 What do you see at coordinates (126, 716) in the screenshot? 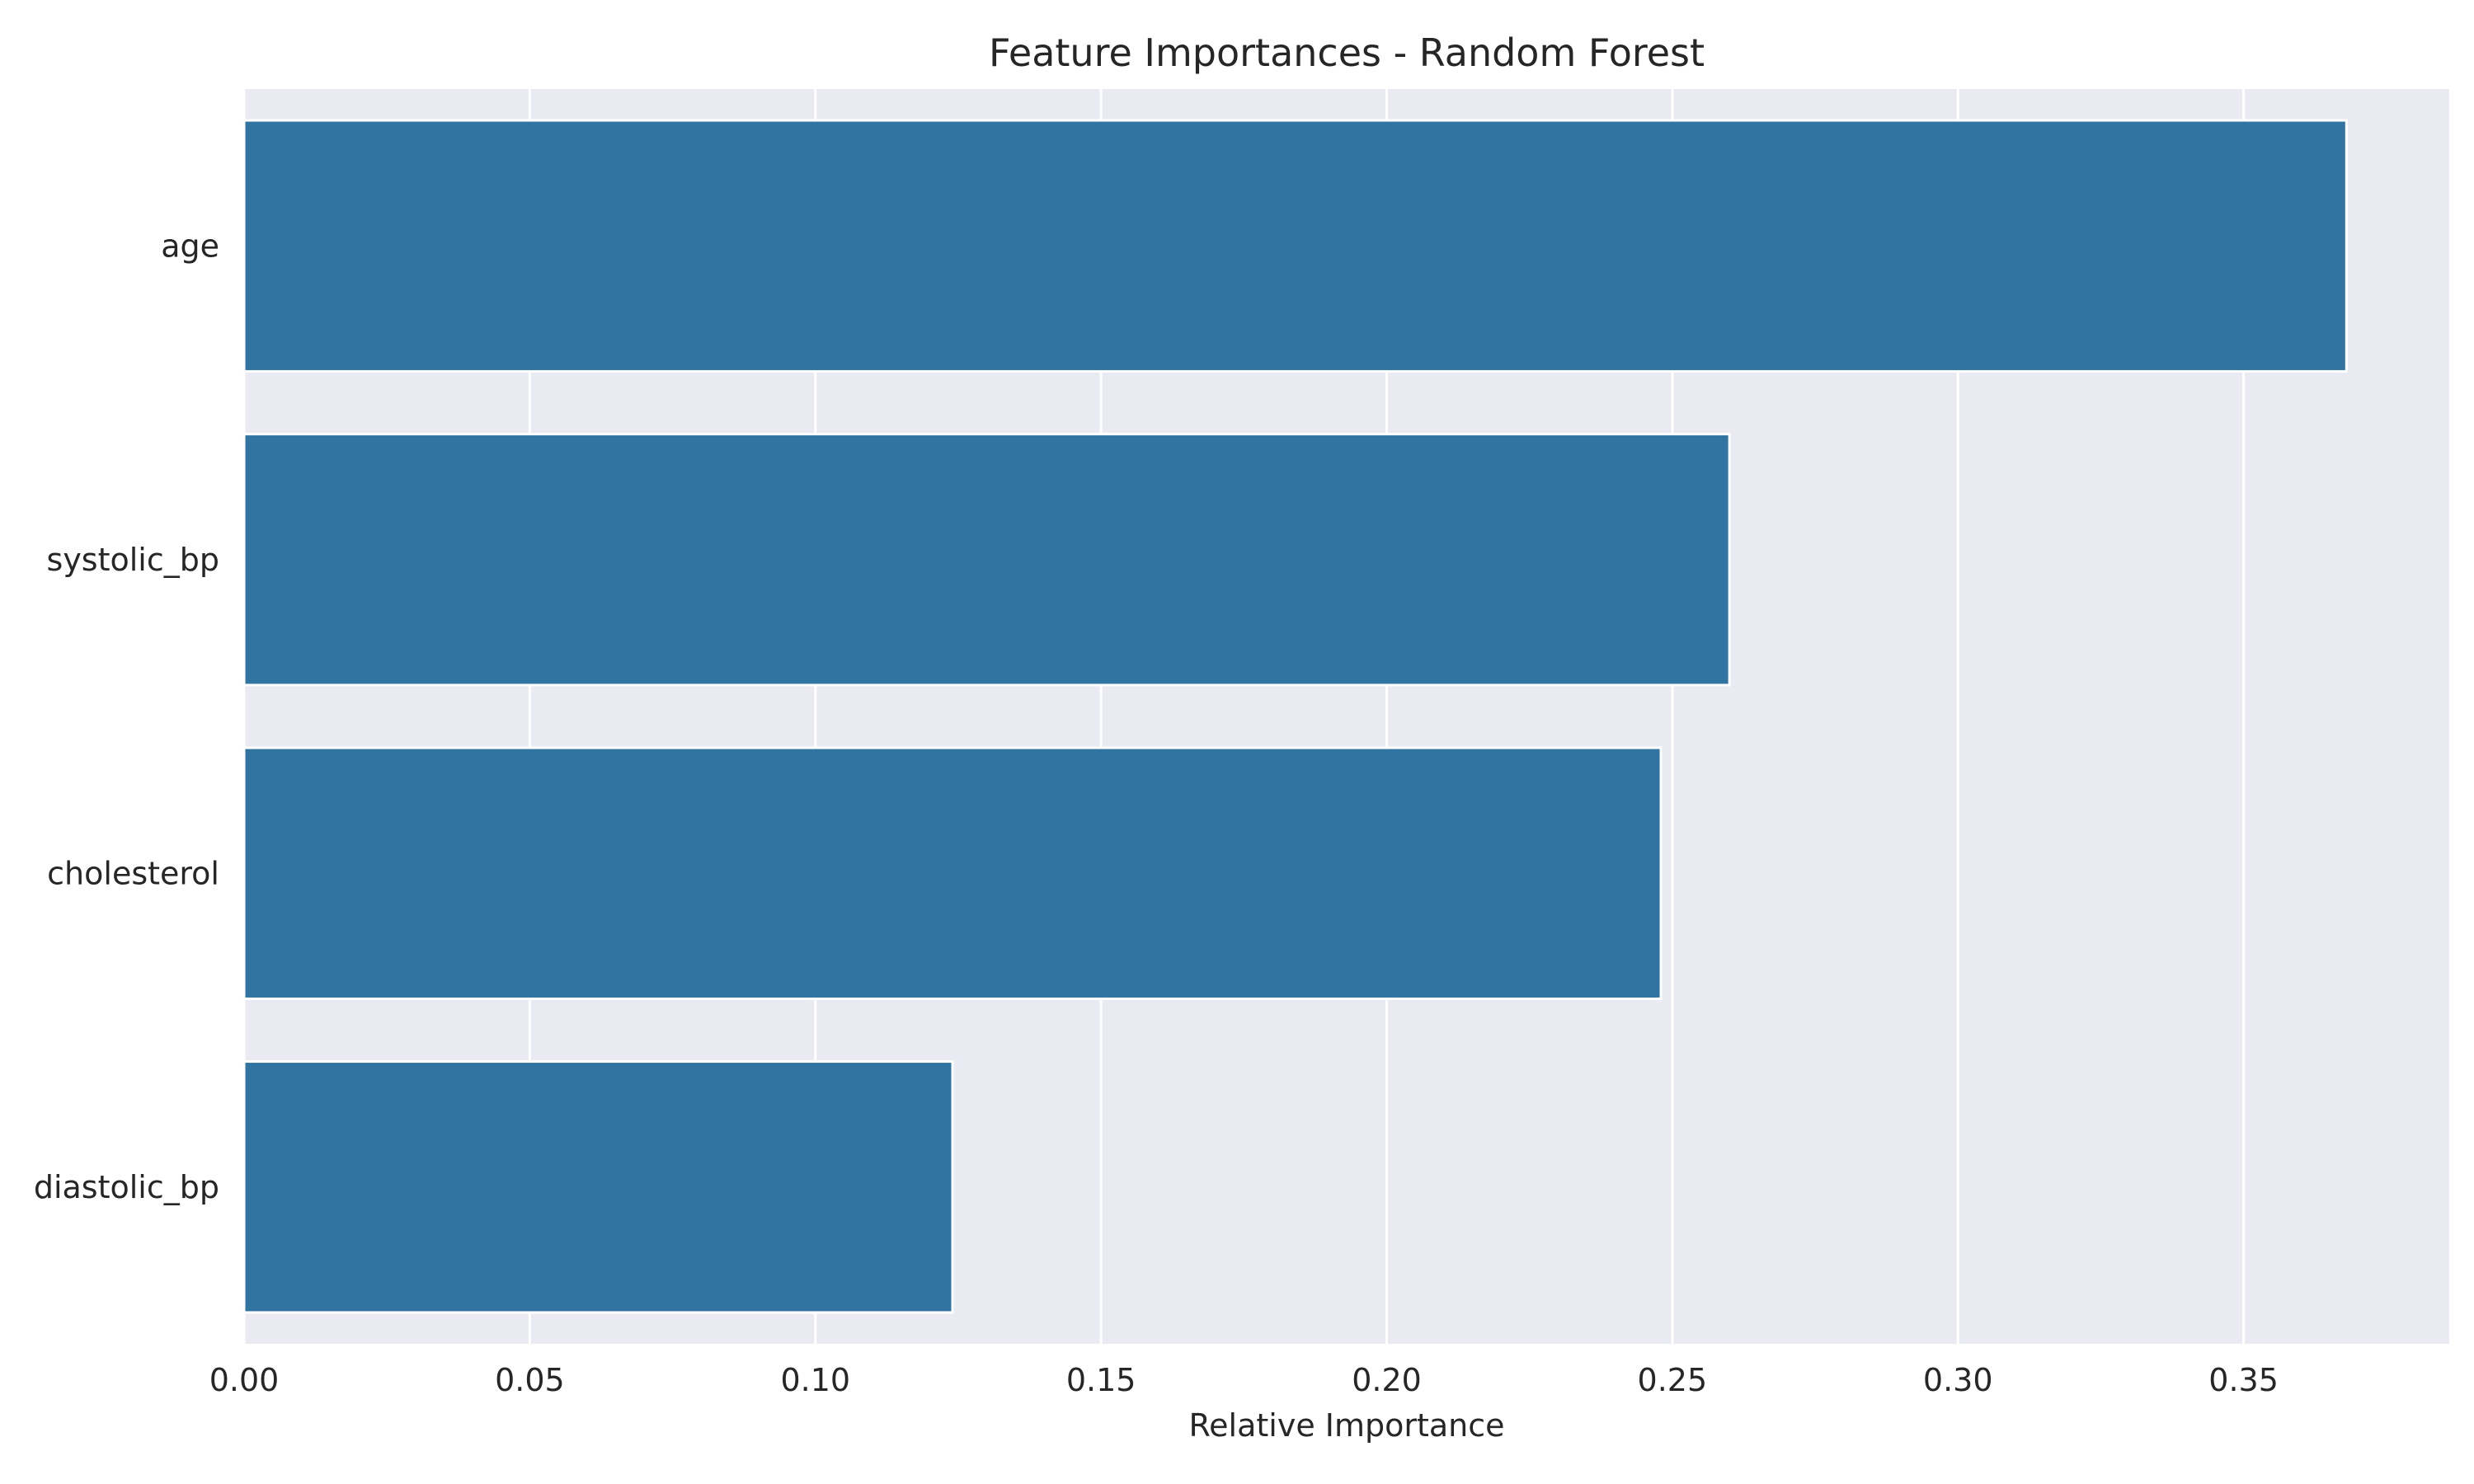
I see `y-tick-labels: age systolic_bp cholesterol diastolic_bp` at bounding box center [126, 716].